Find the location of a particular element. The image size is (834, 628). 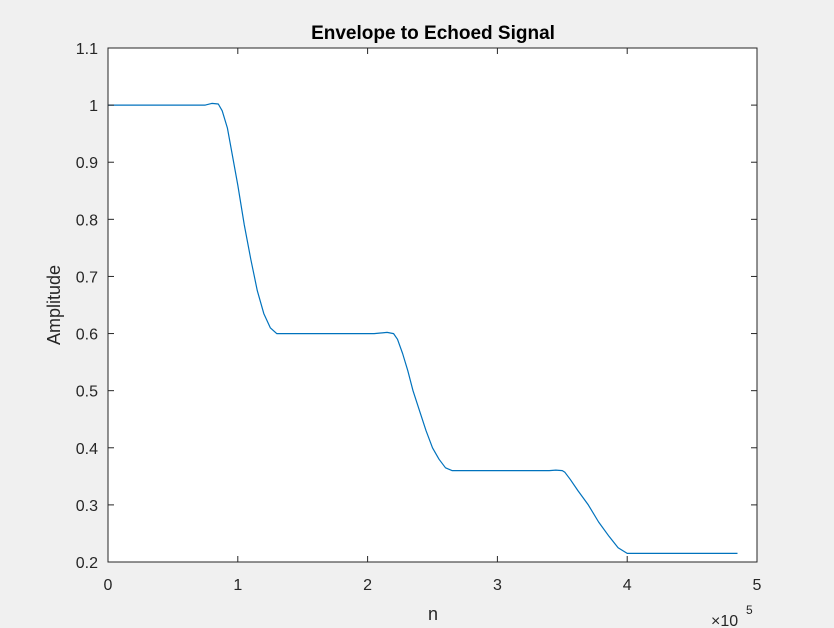

x-tick-label: 5 is located at coordinates (757, 585).